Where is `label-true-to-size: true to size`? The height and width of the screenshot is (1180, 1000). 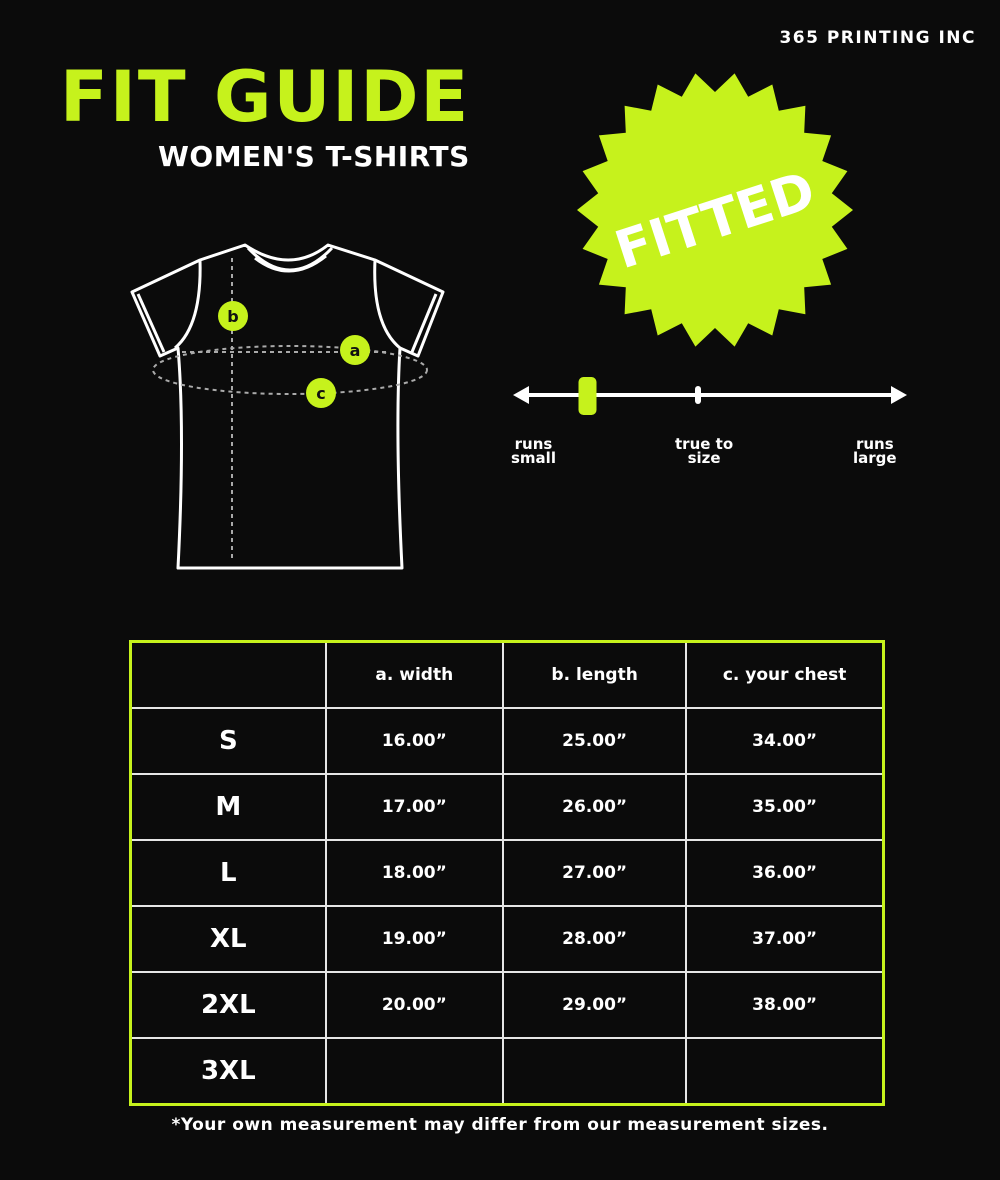
label-true-to-size: true to size is located at coordinates (704, 451).